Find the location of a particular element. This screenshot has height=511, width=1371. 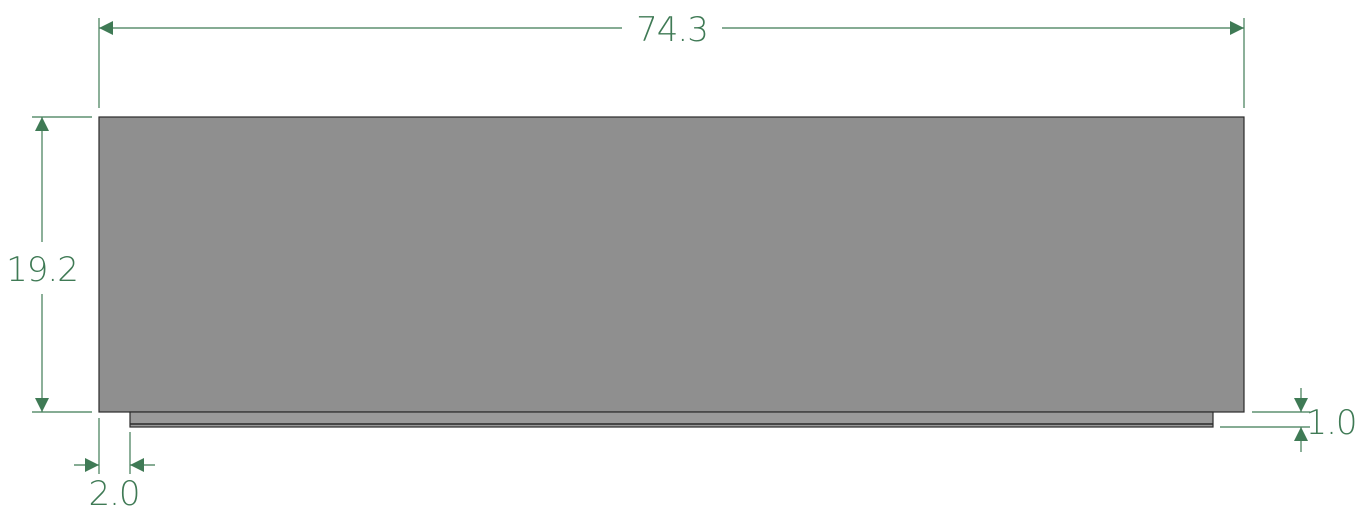

thickness-dimension is located at coordinates (1265, 420).